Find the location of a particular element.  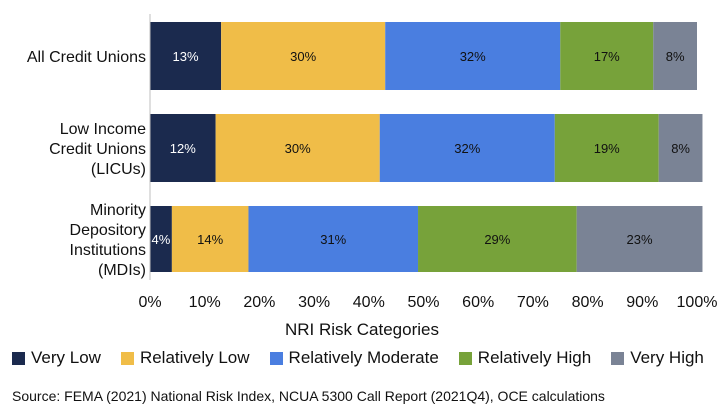

legend-item: Very Low is located at coordinates (56, 358).